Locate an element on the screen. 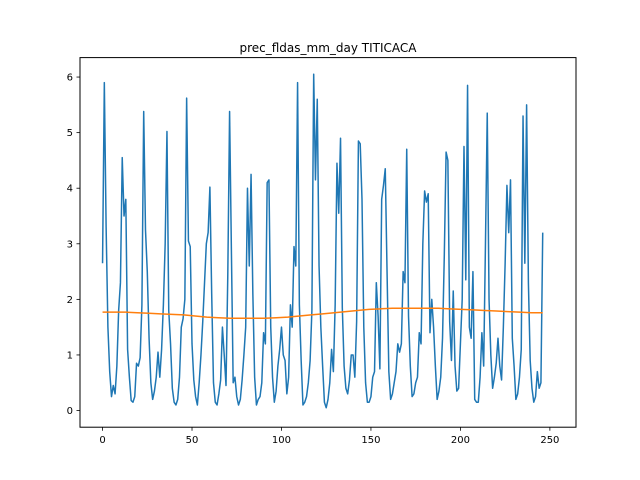  y-tick-label: 1 is located at coordinates (70, 355).